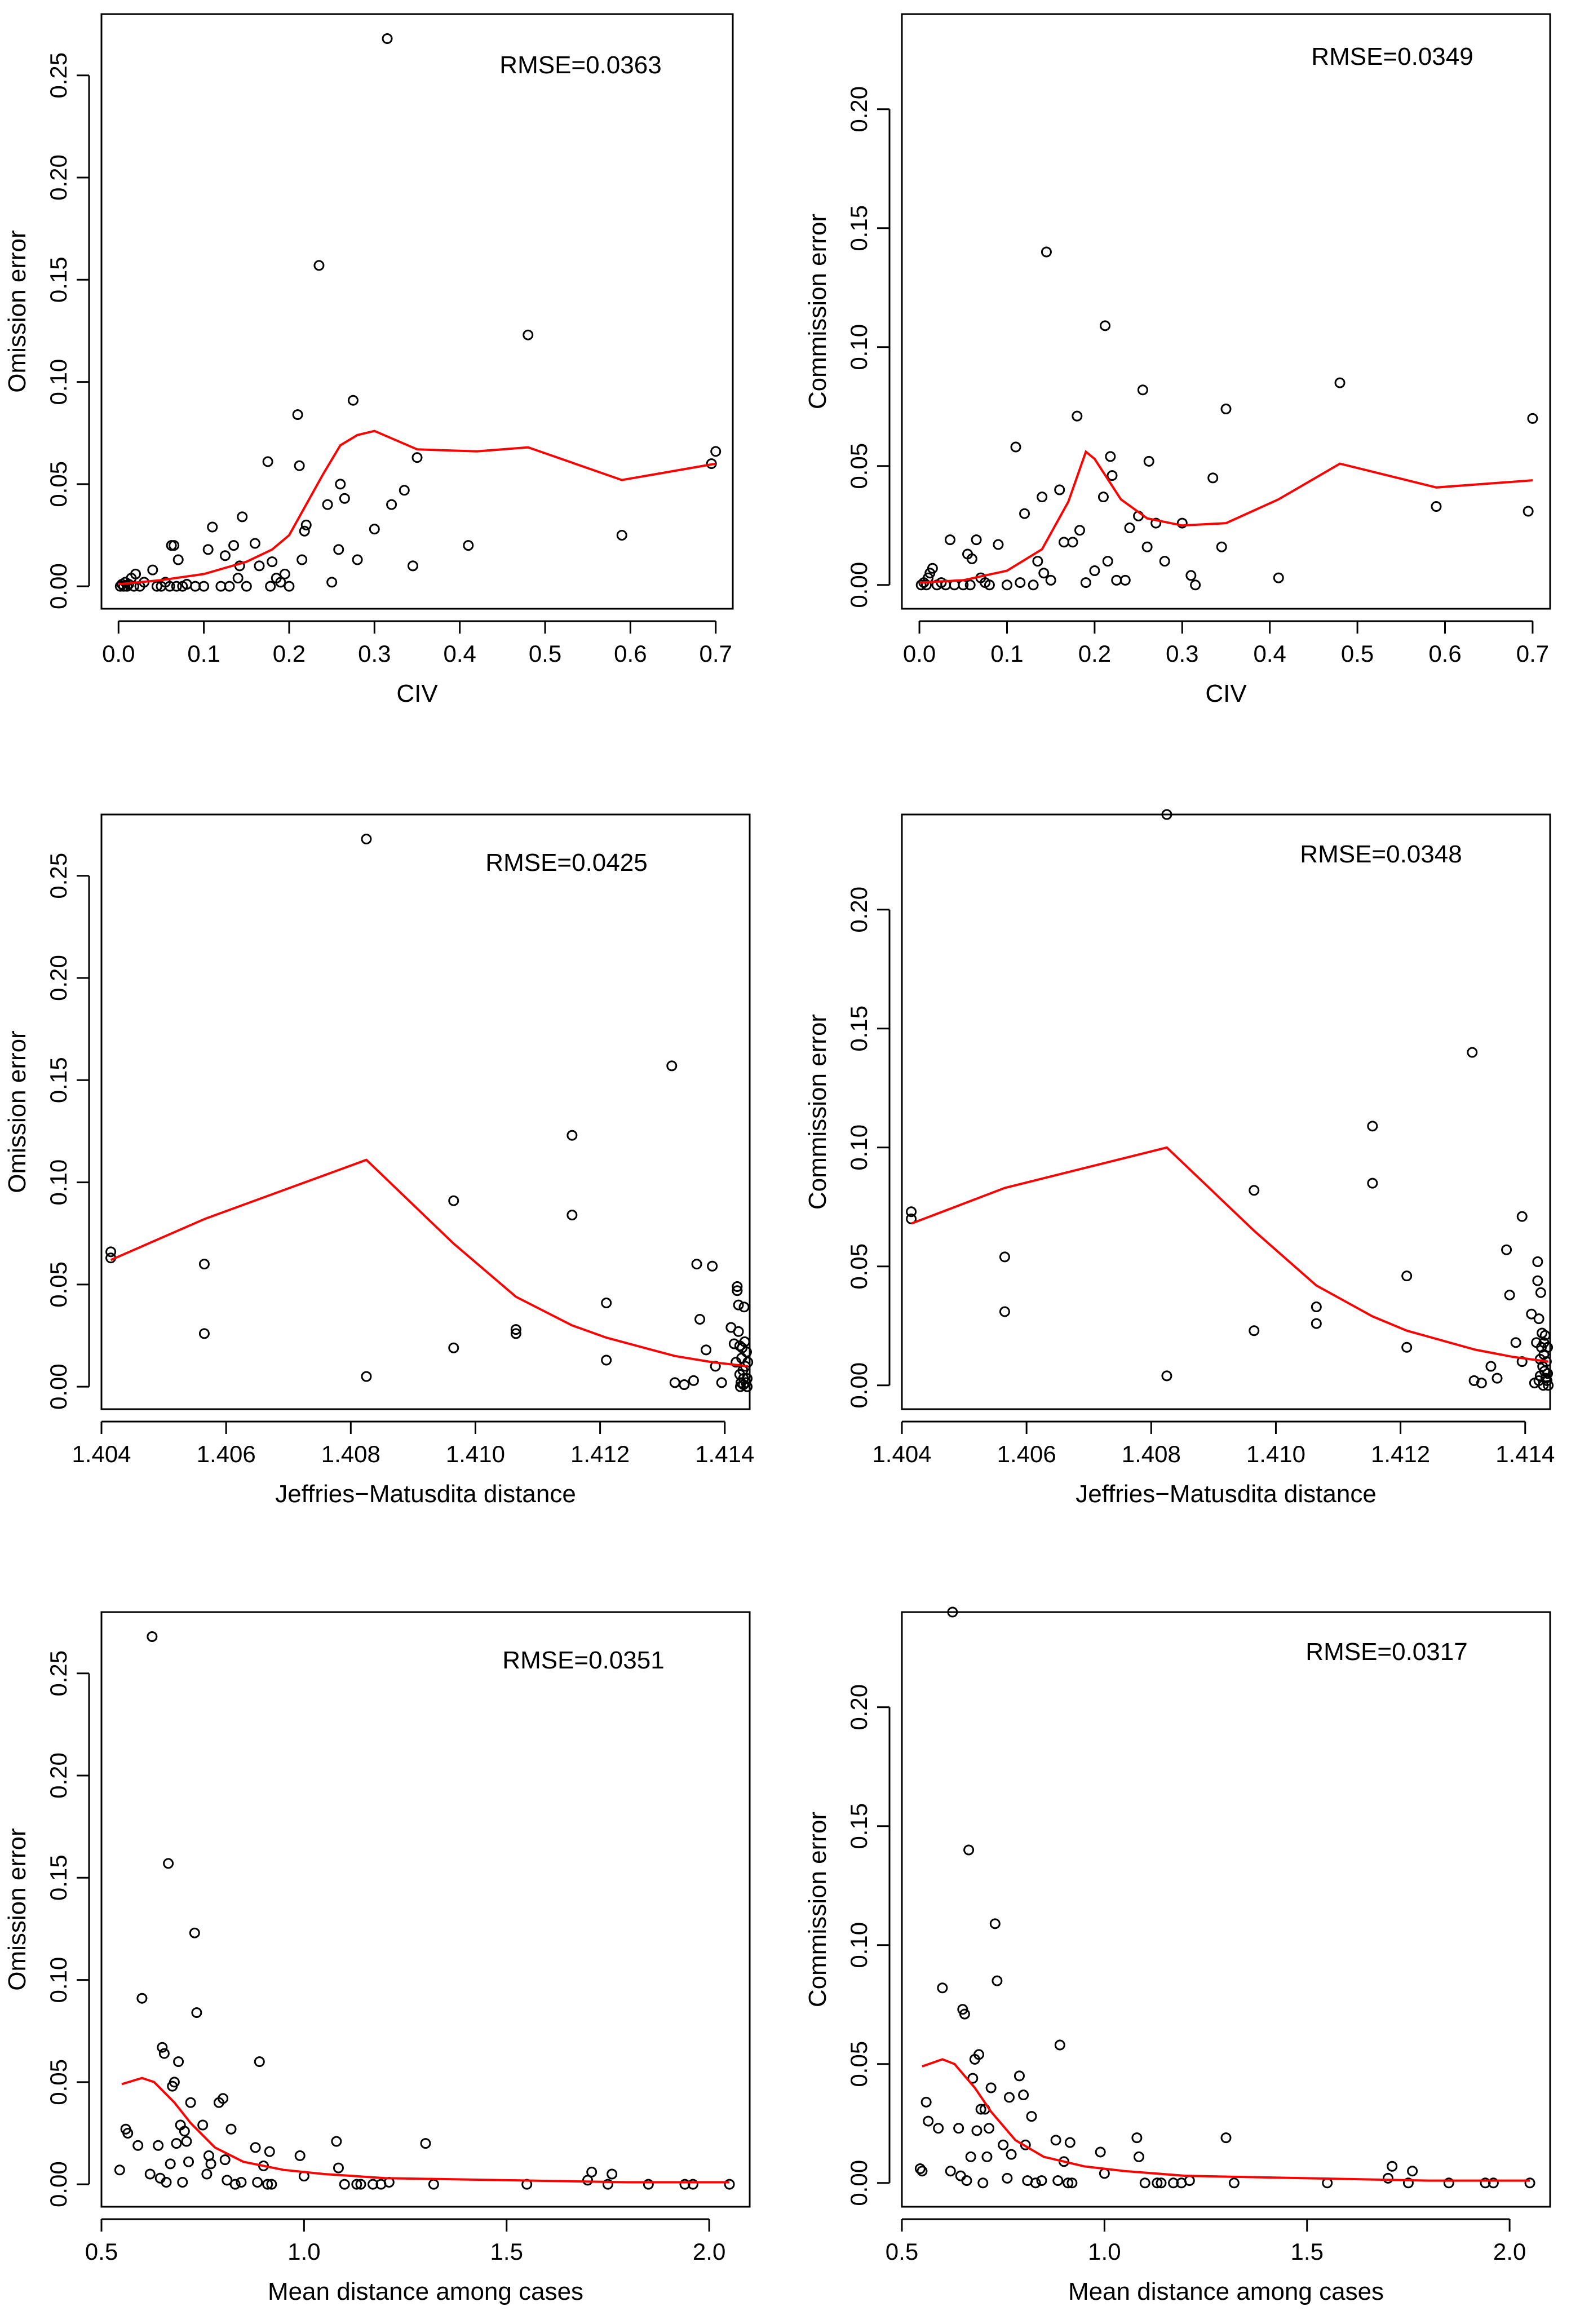 The image size is (1580, 2324). I want to click on x-tick-label: 2.0, so click(1509, 2251).